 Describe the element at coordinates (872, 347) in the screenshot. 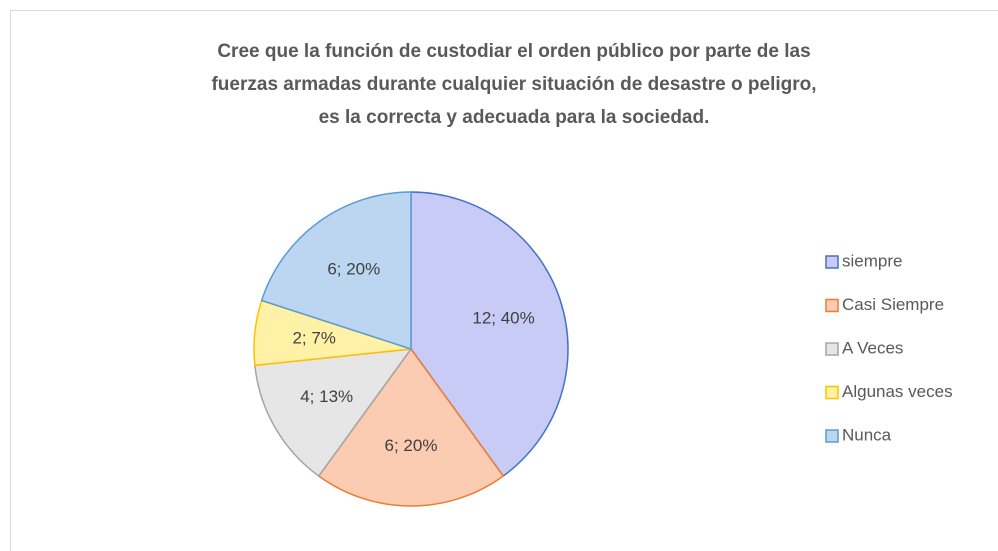

I see `legend-label: A Veces` at that location.